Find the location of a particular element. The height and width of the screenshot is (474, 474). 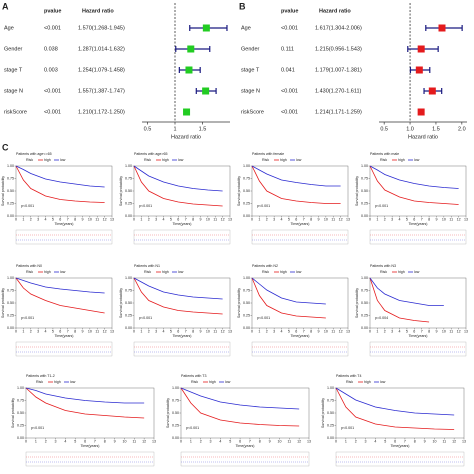

category-label: Age is located at coordinates (246, 28).